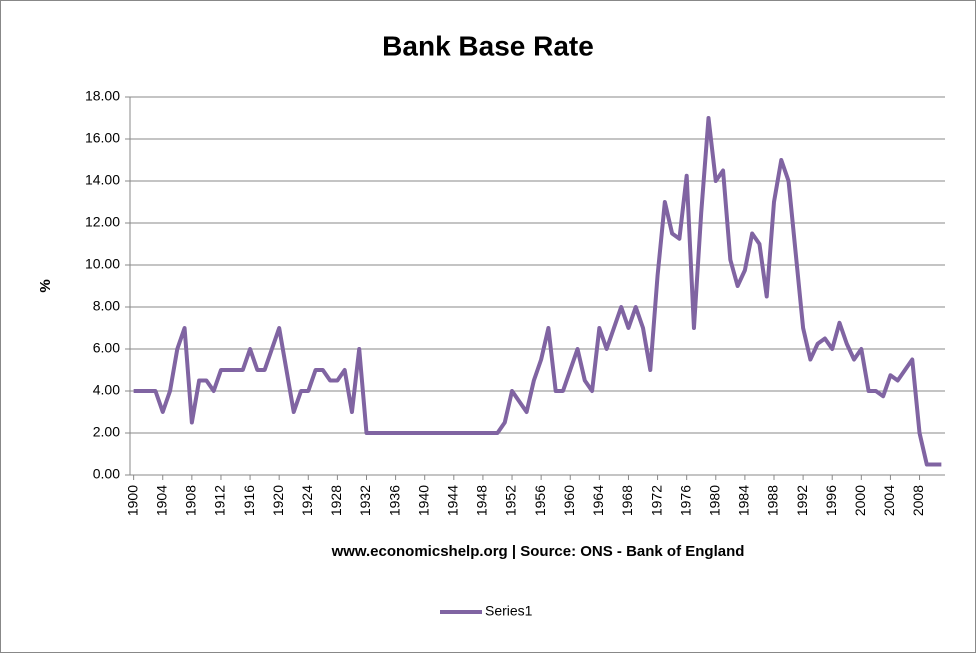 Image resolution: width=976 pixels, height=653 pixels. I want to click on x-tick-label: 1912, so click(220, 500).